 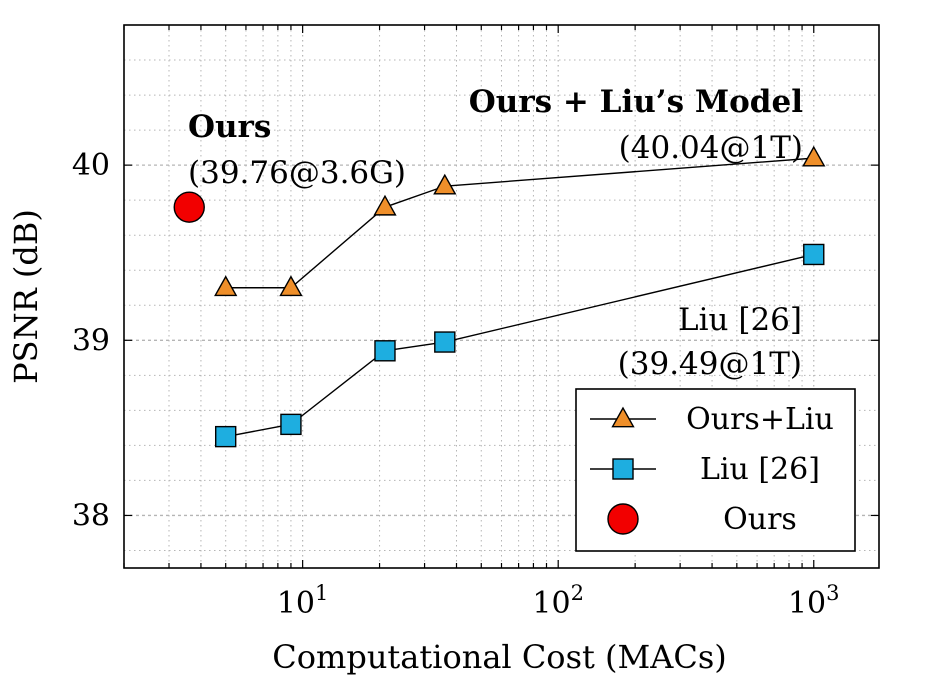 I want to click on legend-entry: Ours+Liu, so click(x=712, y=419).